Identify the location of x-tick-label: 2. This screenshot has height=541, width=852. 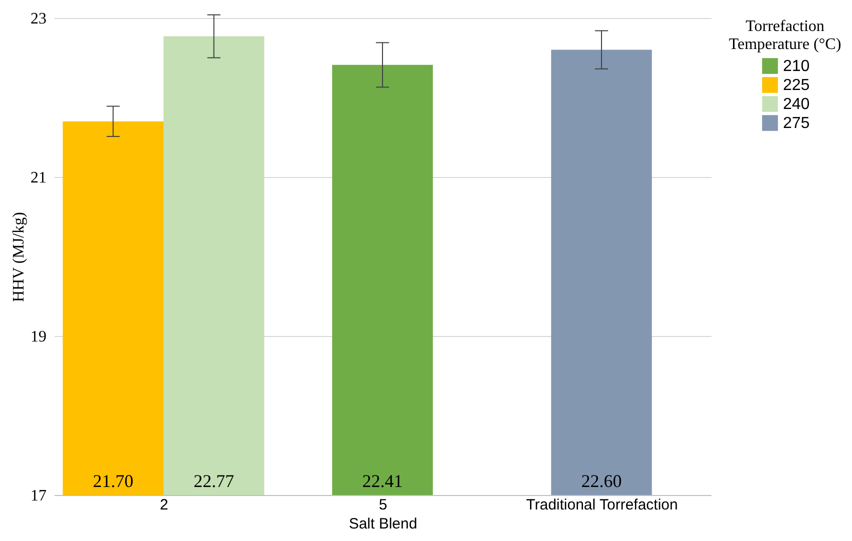
(164, 505).